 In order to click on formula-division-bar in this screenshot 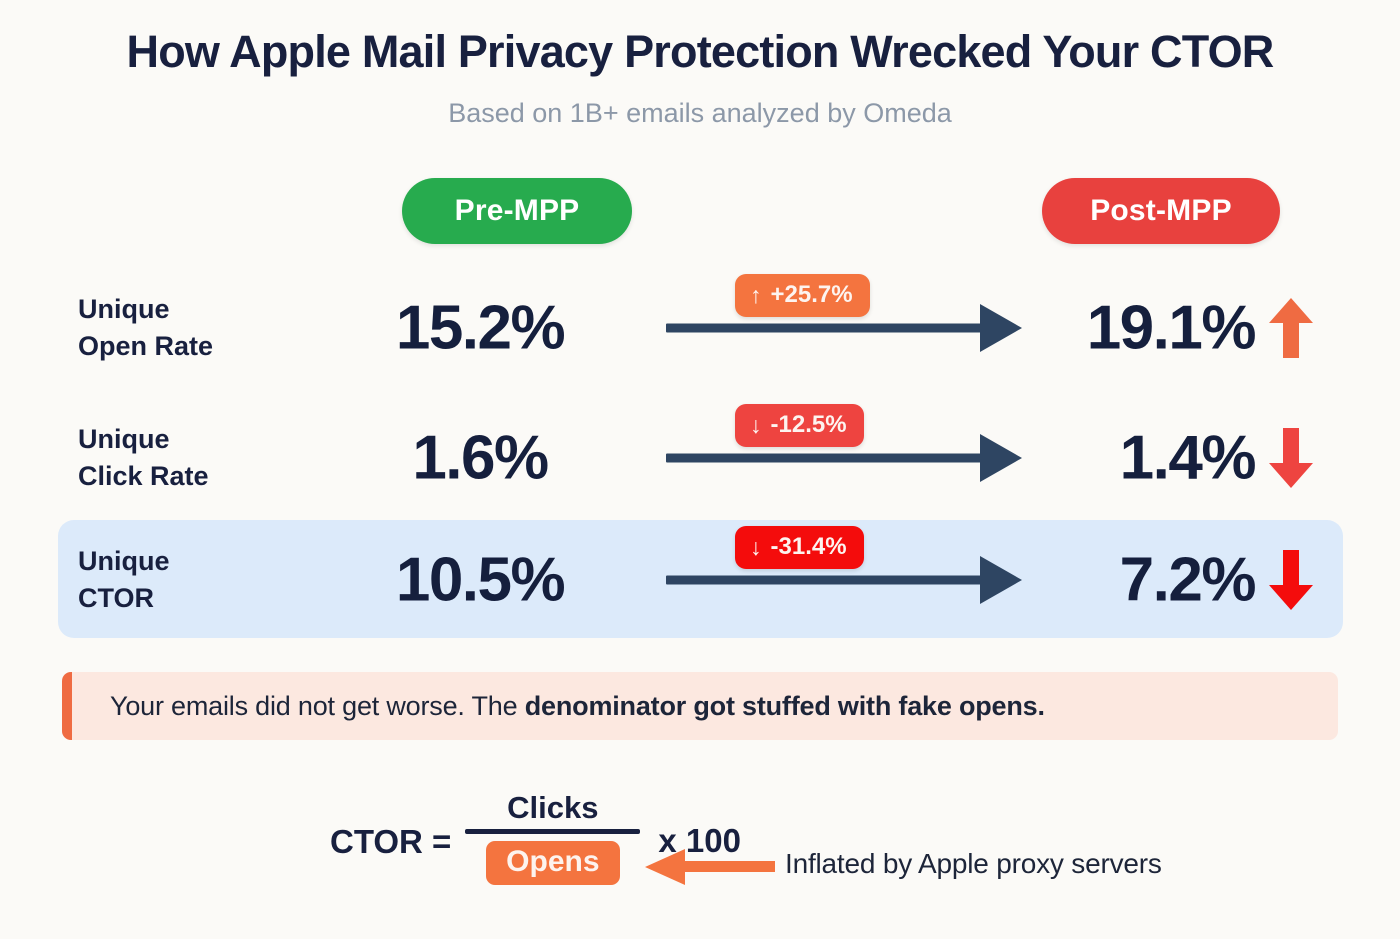, I will do `click(553, 831)`.